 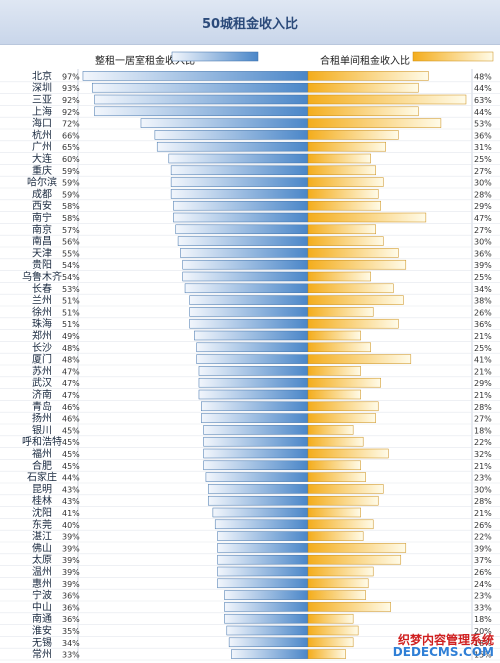 What do you see at coordinates (42, 524) in the screenshot?
I see `category-label: 东莞` at bounding box center [42, 524].